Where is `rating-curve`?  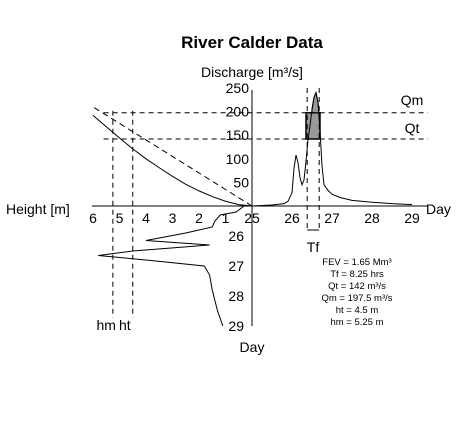
rating-curve is located at coordinates (172, 160).